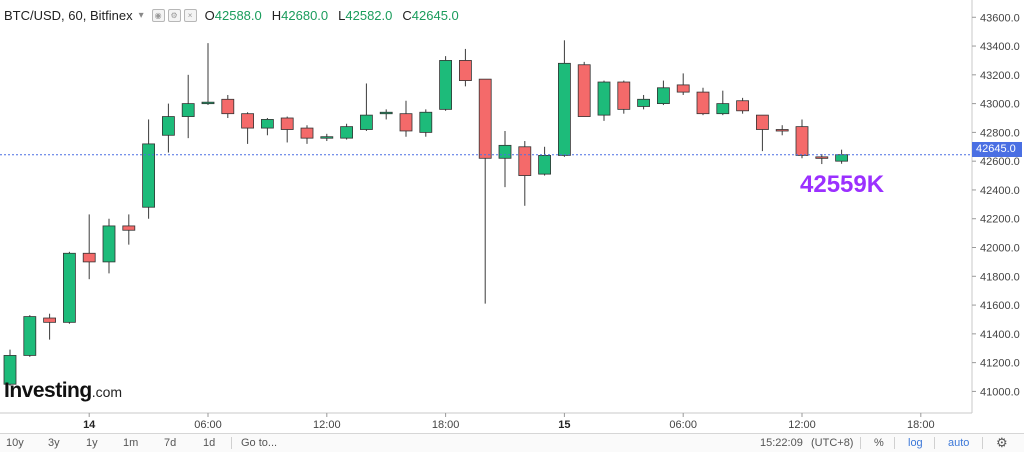  I want to click on range-1m-button: 1m, so click(131, 443).